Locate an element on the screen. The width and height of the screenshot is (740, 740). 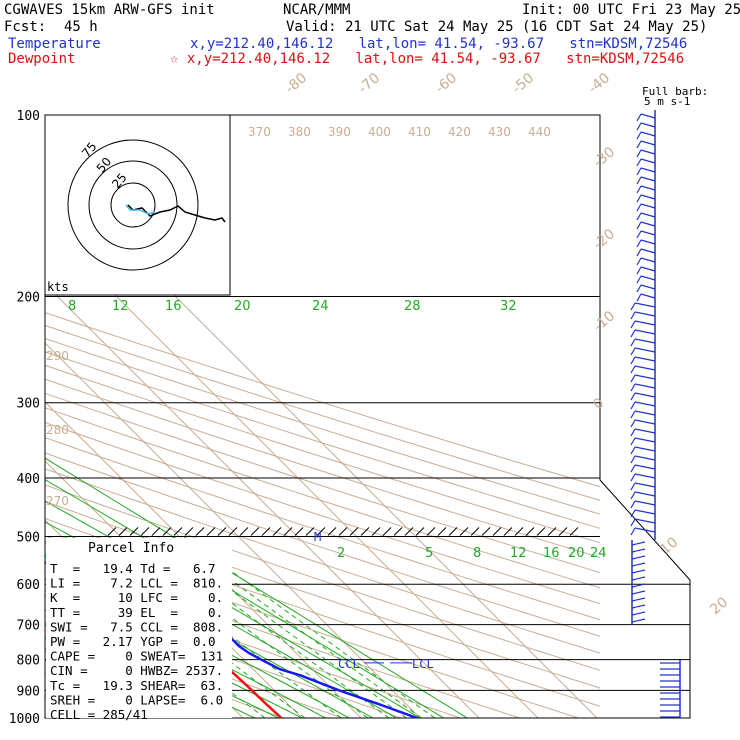
parcel-row: CAPE = 0 SWEAT= 131 is located at coordinates (136, 656).